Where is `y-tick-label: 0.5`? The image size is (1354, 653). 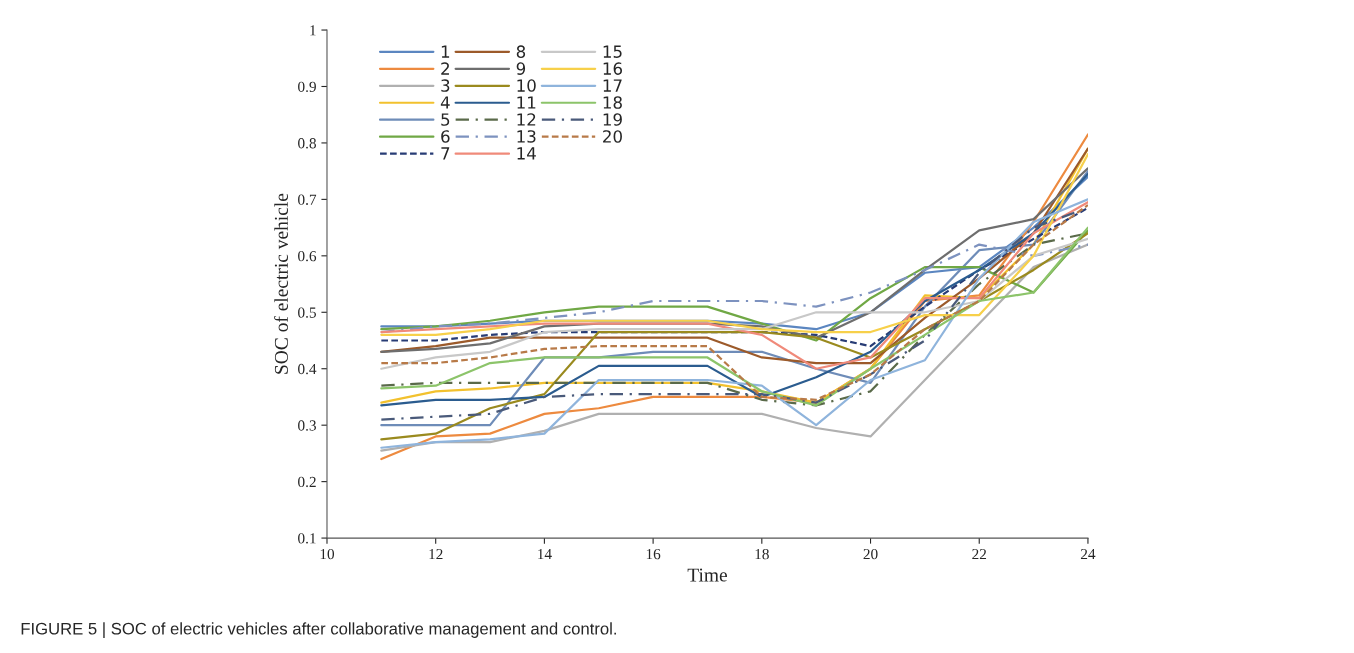 y-tick-label: 0.5 is located at coordinates (307, 312).